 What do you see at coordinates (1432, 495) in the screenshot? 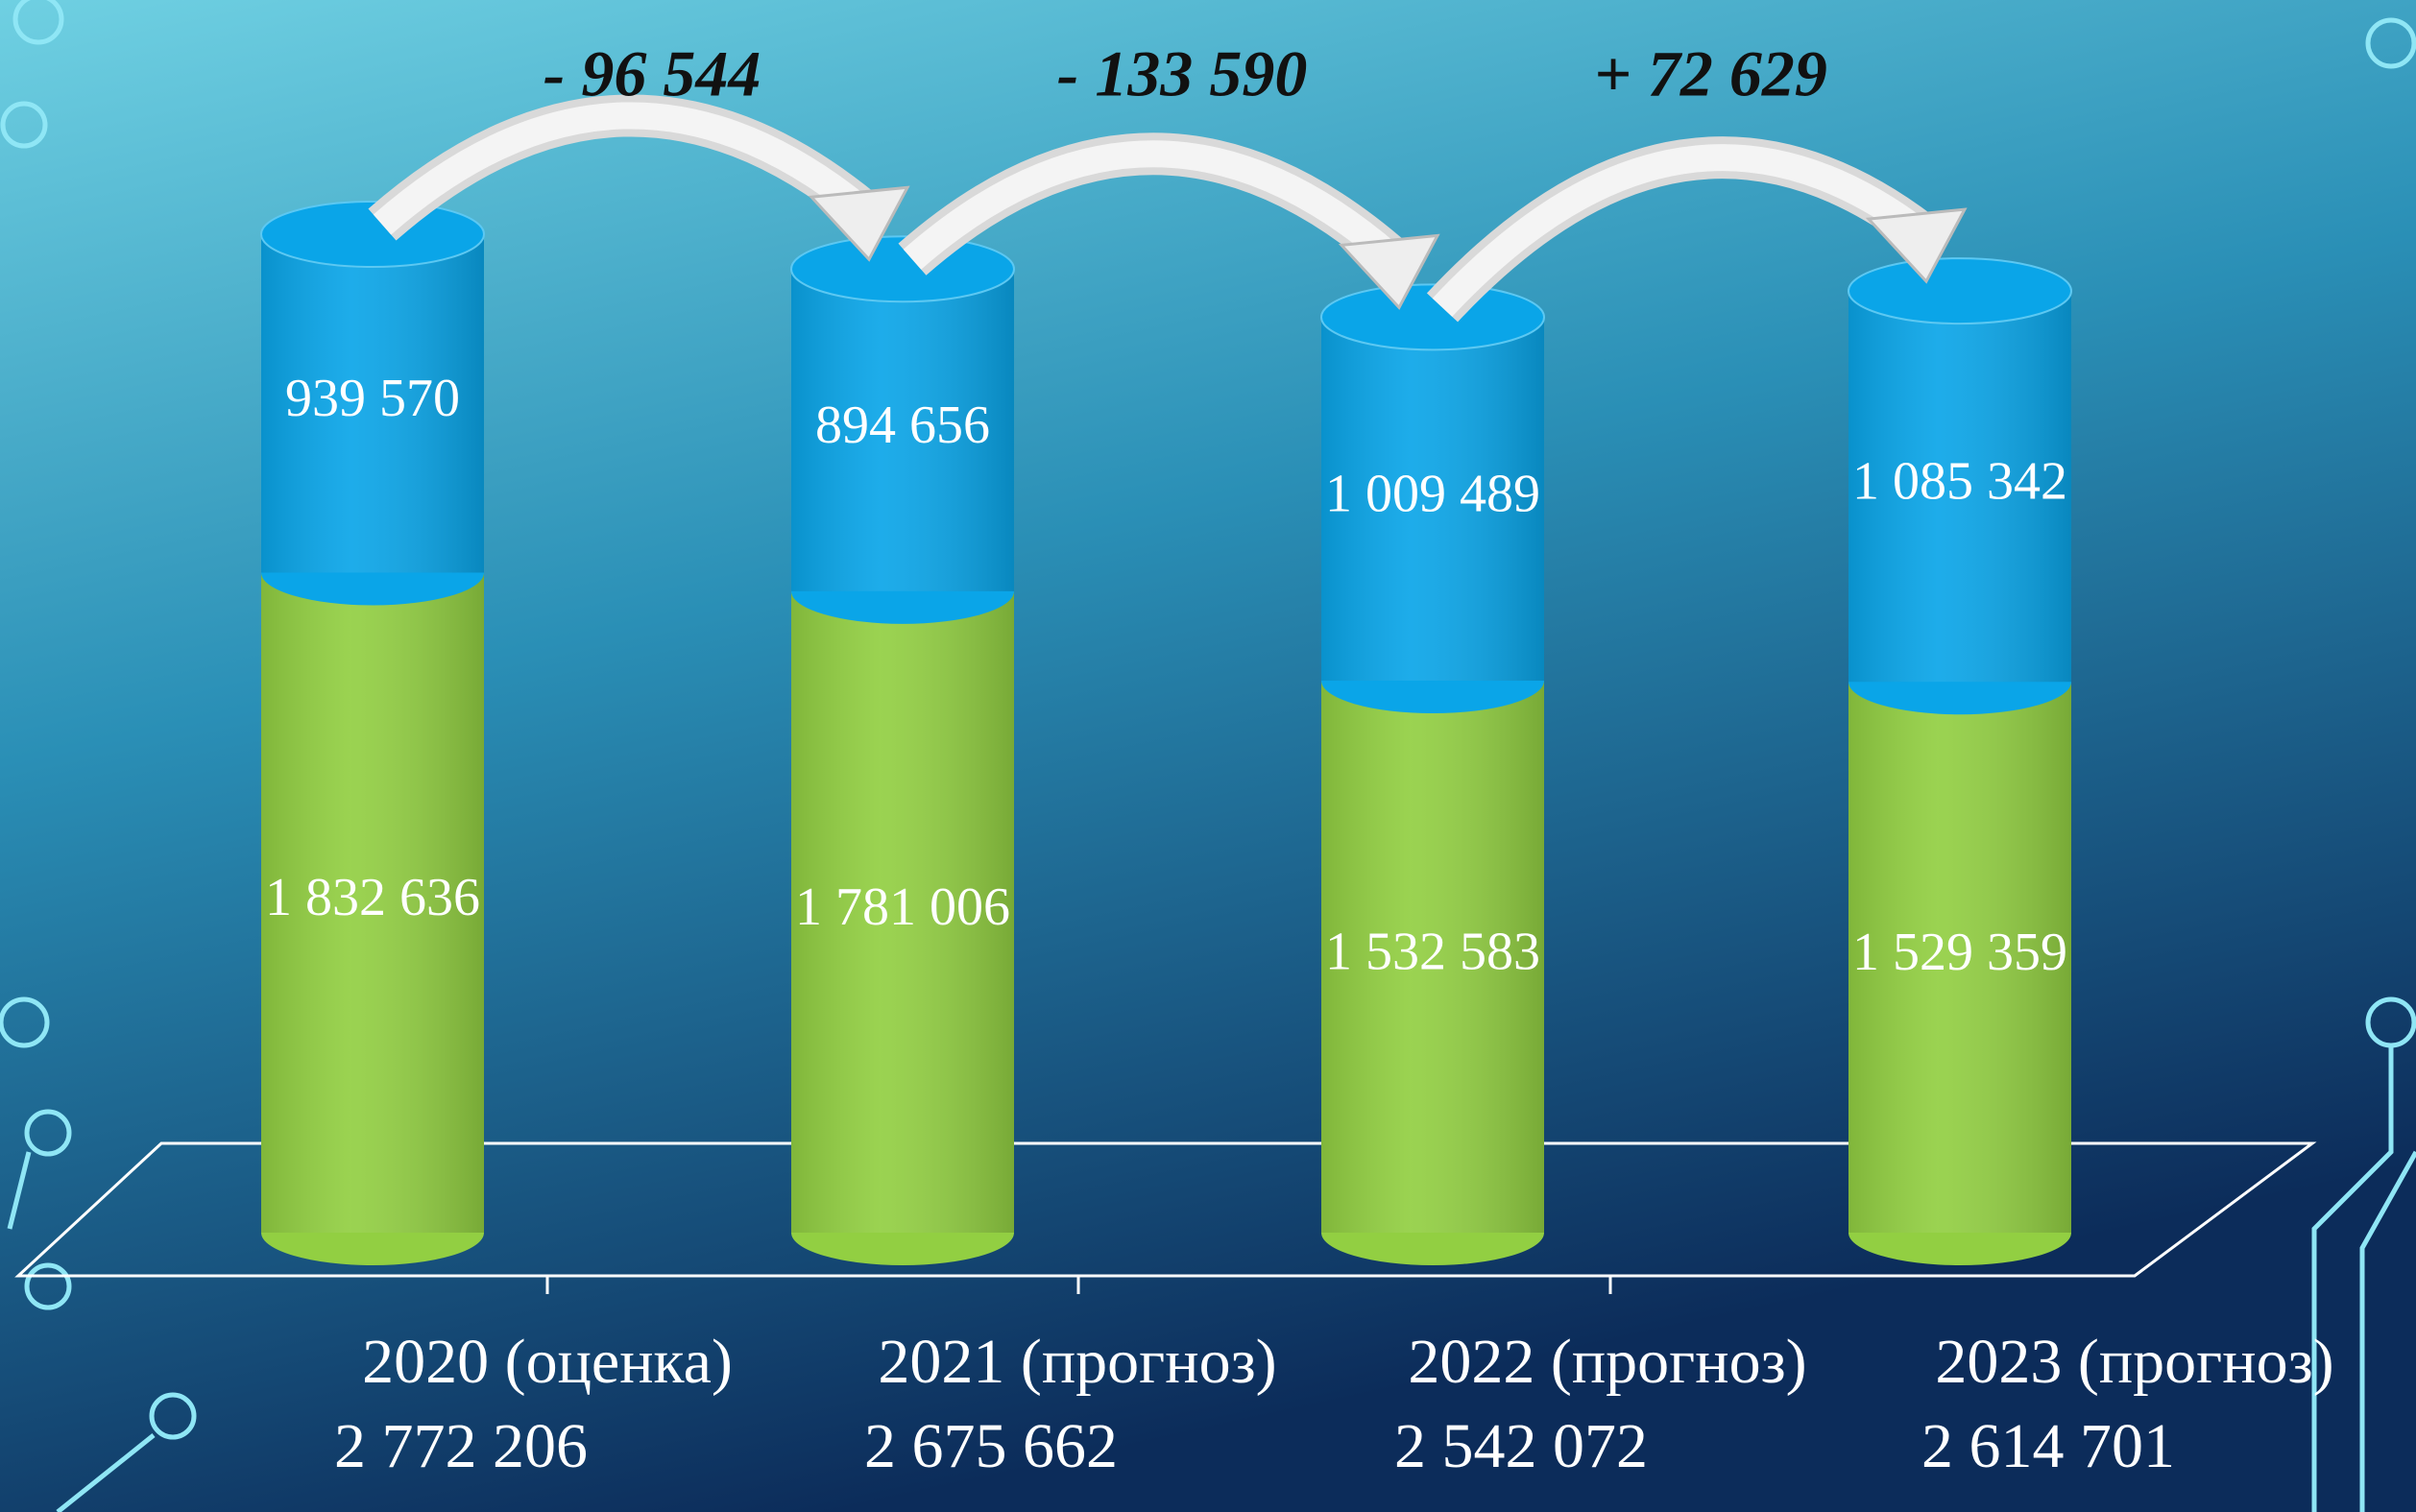
I see `value-label: 1 009 489` at bounding box center [1432, 495].